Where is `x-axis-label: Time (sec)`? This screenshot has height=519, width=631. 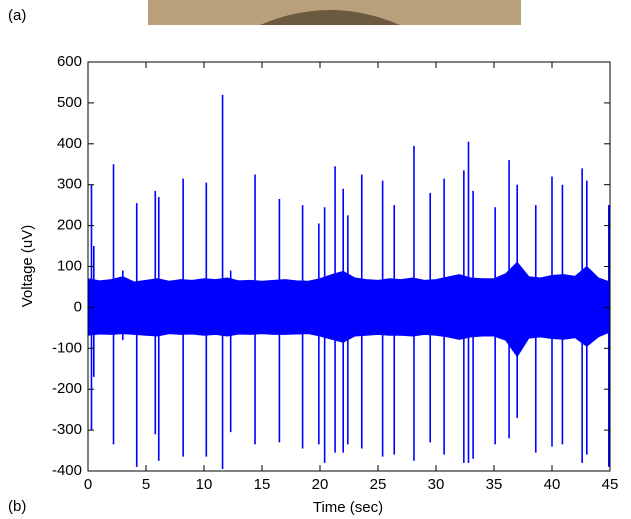 x-axis-label: Time (sec) is located at coordinates (348, 507).